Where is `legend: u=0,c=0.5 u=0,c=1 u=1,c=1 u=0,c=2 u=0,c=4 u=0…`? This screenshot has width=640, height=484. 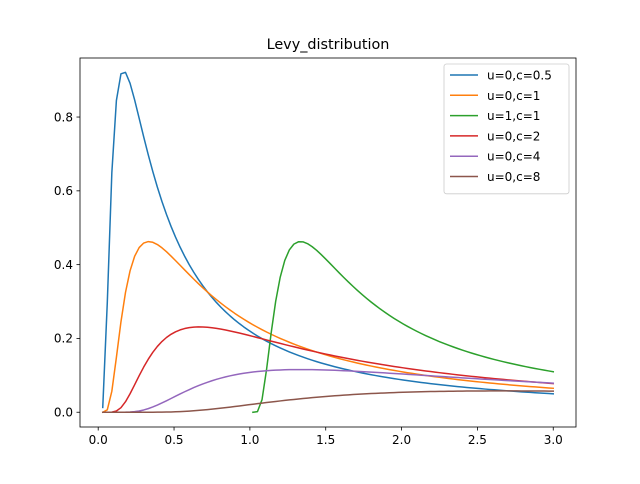 legend: u=0,c=0.5 u=0,c=1 u=1,c=1 u=0,c=2 u=0,c=4 u=0… is located at coordinates (506, 129).